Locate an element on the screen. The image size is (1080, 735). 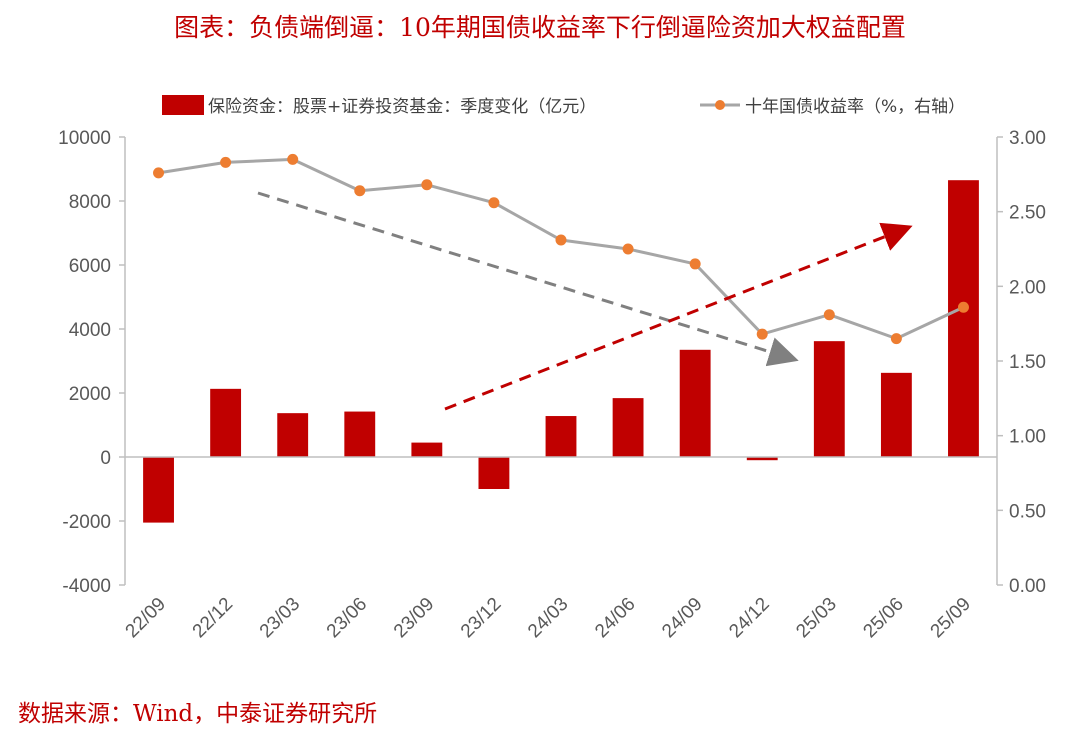
left-tick-label: 0 is located at coordinates (105, 458).